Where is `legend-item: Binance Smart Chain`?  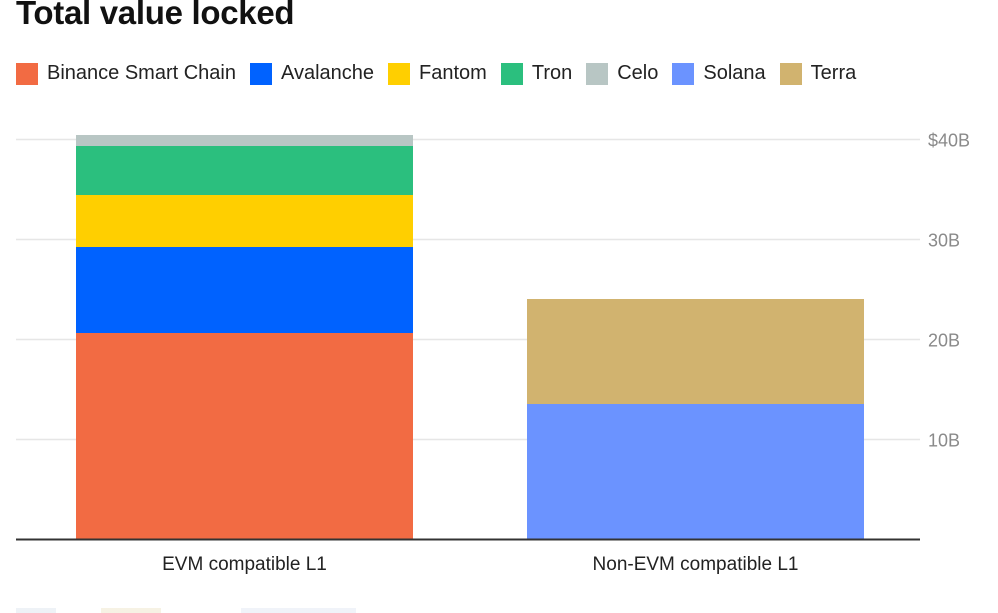 legend-item: Binance Smart Chain is located at coordinates (126, 73).